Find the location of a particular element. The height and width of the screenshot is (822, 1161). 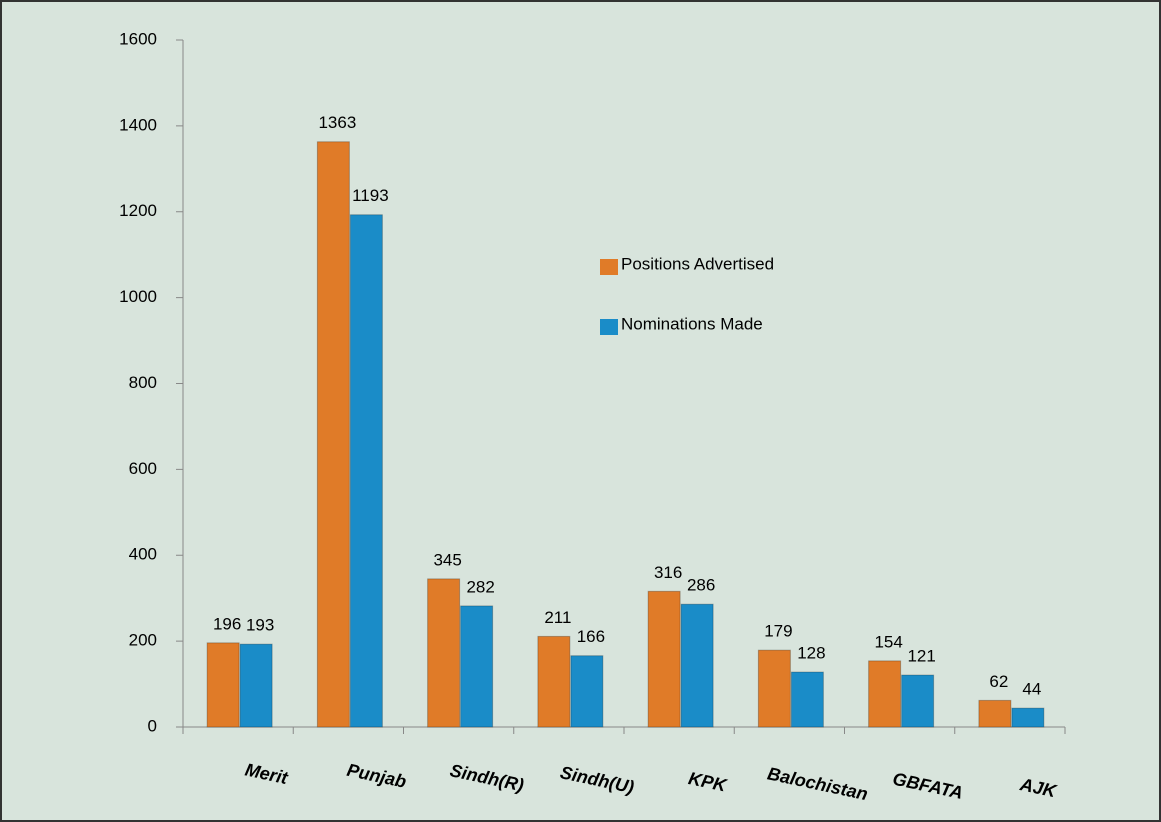

y-tick-label: 800 is located at coordinates (143, 382).